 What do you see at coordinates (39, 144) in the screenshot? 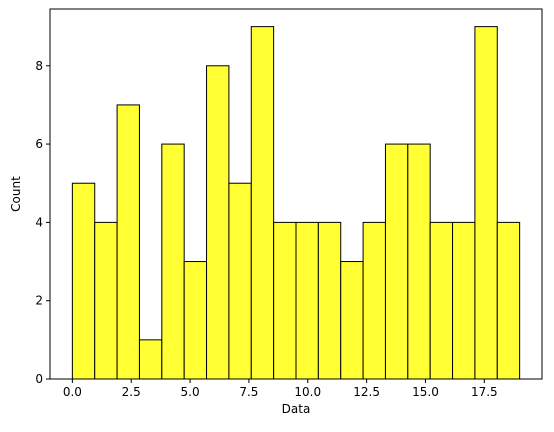
I see `y-tick-label: 6` at bounding box center [39, 144].